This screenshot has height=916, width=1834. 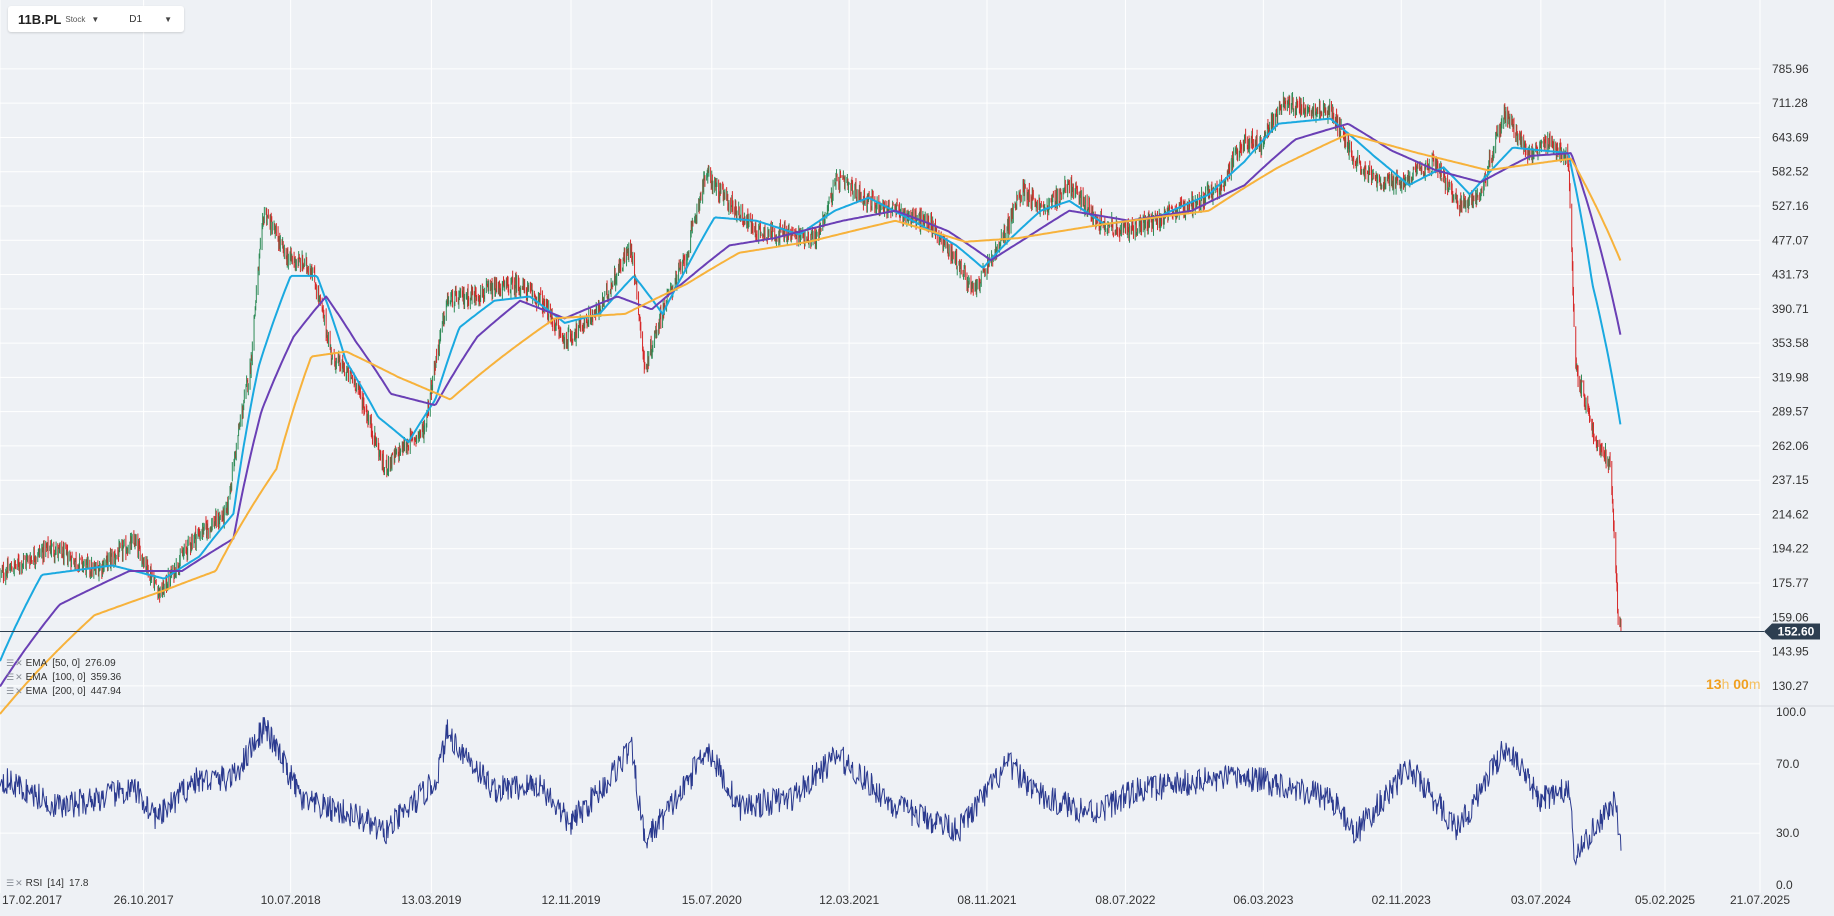 I want to click on symbol-dropdown-caret-icon: ▼, so click(x=95, y=19).